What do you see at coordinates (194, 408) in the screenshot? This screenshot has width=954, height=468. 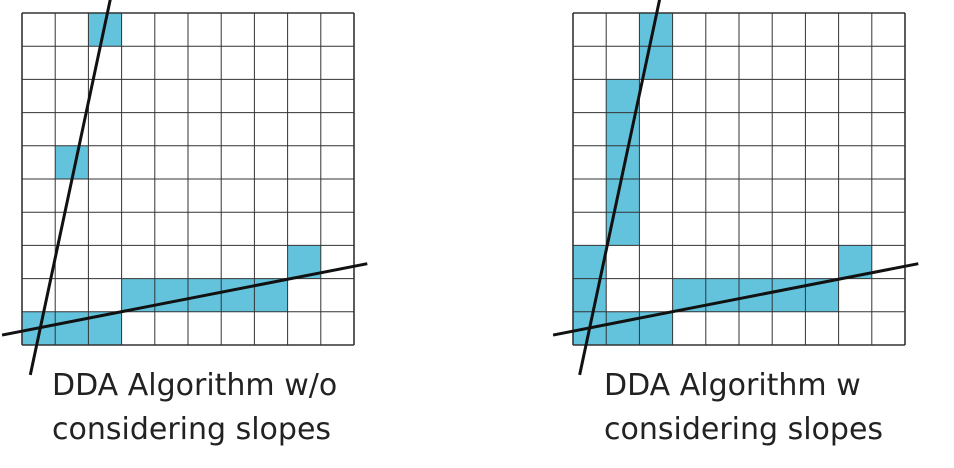 I see `left-caption: DDA Algorithm w/o considering slopes` at bounding box center [194, 408].